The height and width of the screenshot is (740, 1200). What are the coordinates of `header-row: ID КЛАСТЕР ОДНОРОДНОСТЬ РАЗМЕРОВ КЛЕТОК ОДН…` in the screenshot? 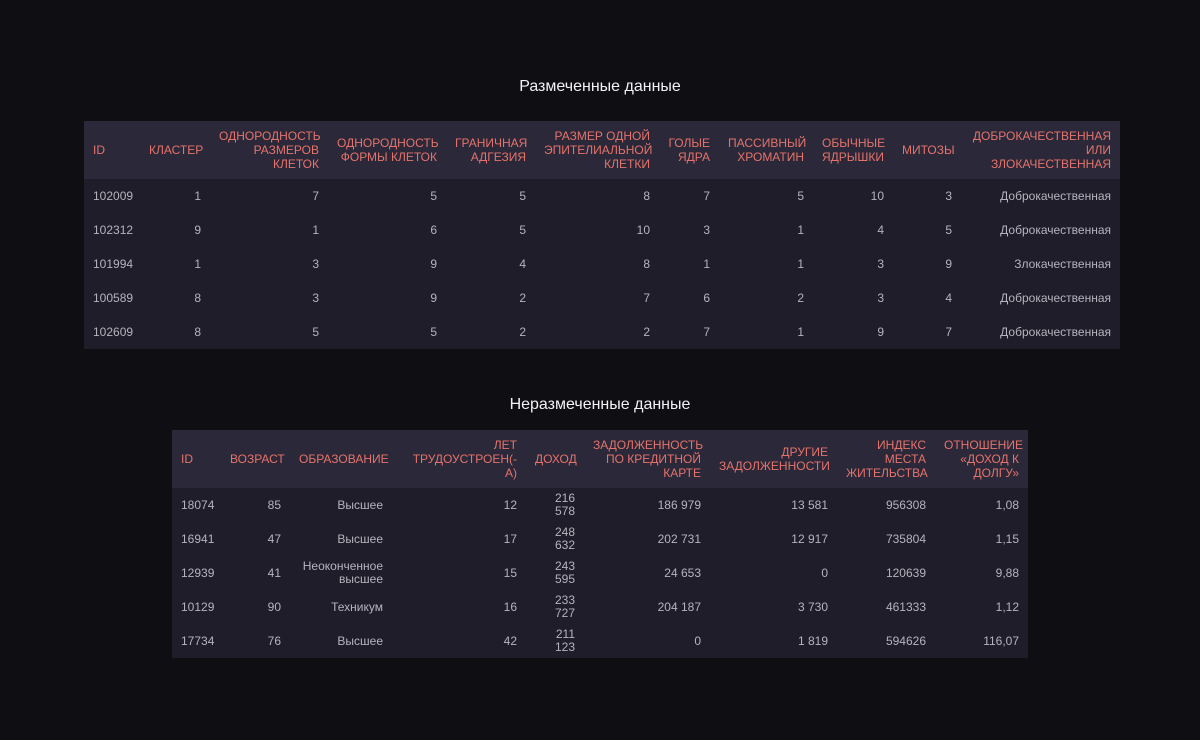 It's located at (602, 150).